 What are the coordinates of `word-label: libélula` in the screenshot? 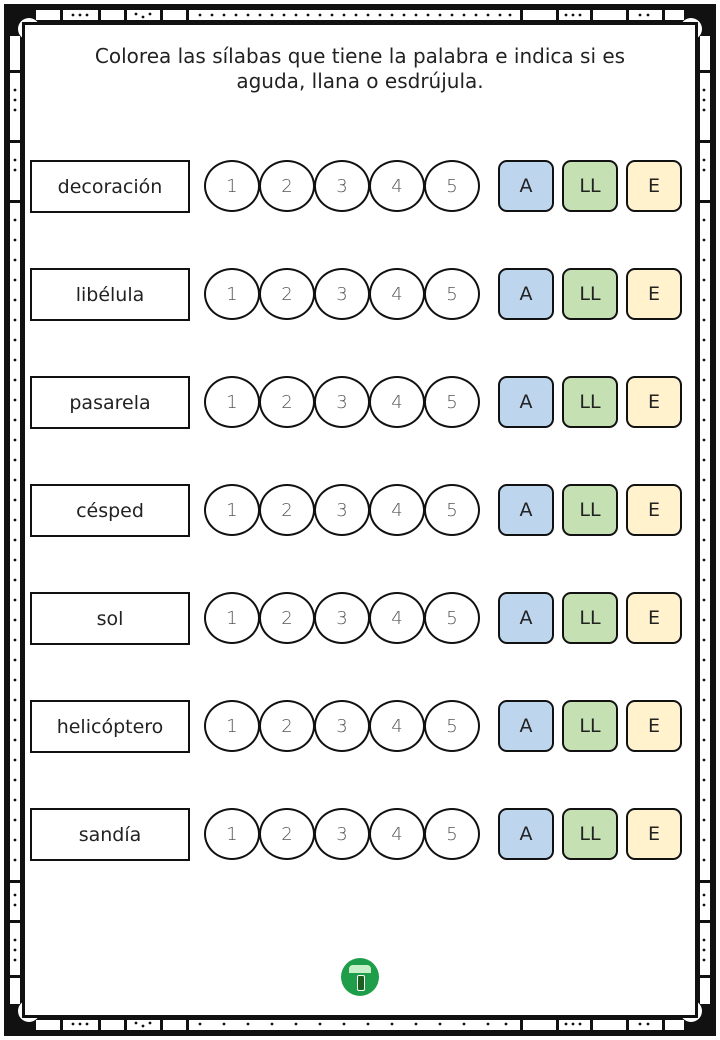 It's located at (110, 294).